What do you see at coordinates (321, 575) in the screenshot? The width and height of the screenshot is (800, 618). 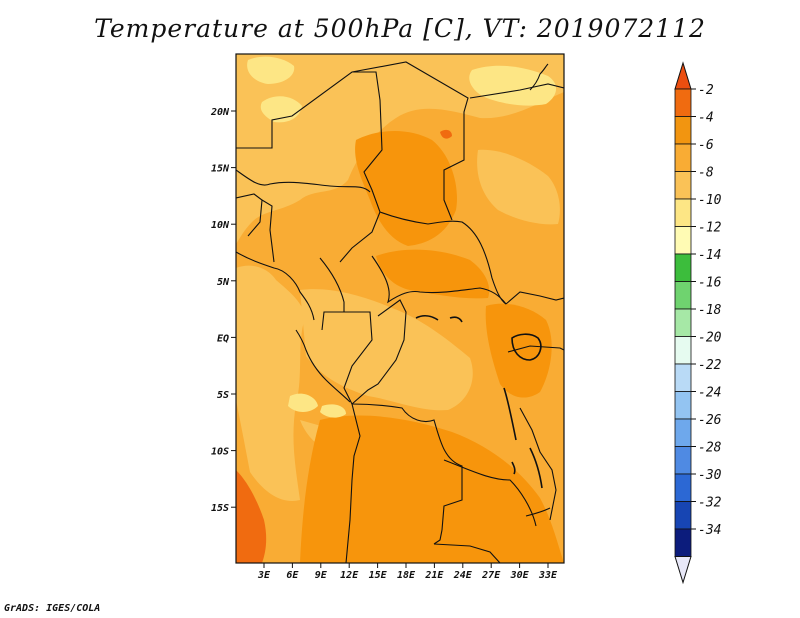 I see `lon-tick-label: 9E` at bounding box center [321, 575].